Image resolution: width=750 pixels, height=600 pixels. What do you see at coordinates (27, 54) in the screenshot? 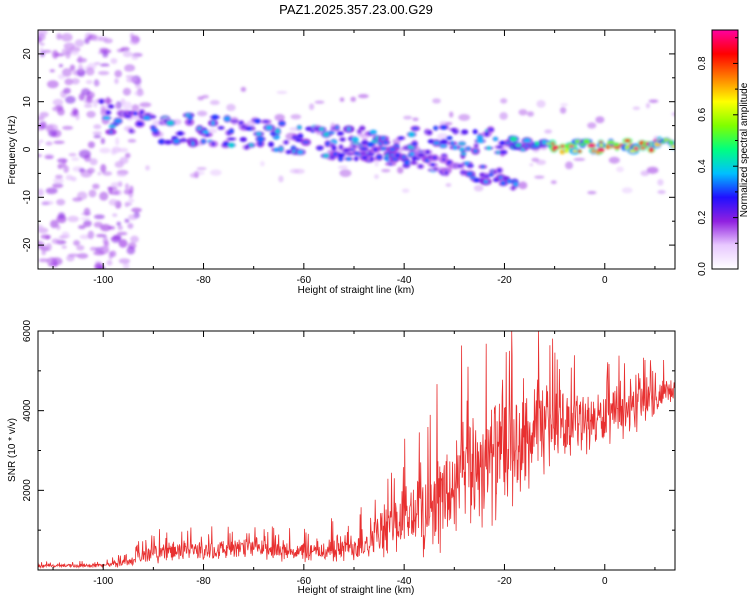
I see `spectrogram-y-tick-label: 20` at bounding box center [27, 54].